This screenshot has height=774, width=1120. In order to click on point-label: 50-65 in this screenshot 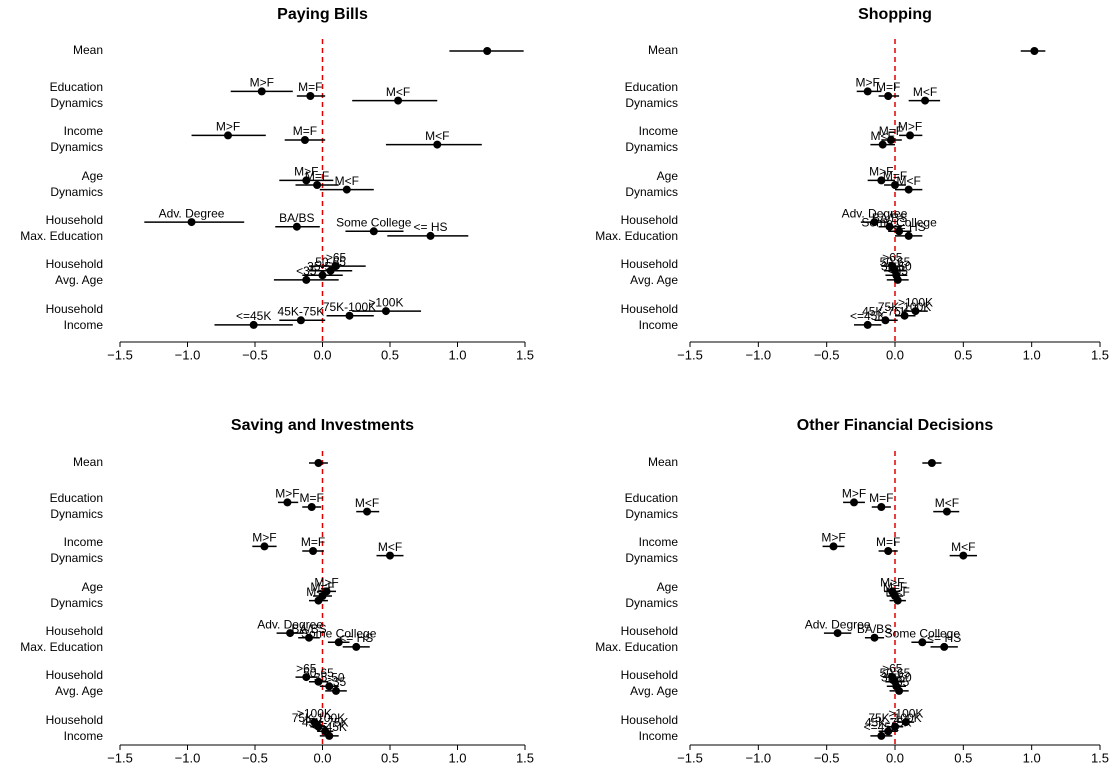, I will do `click(895, 673)`.